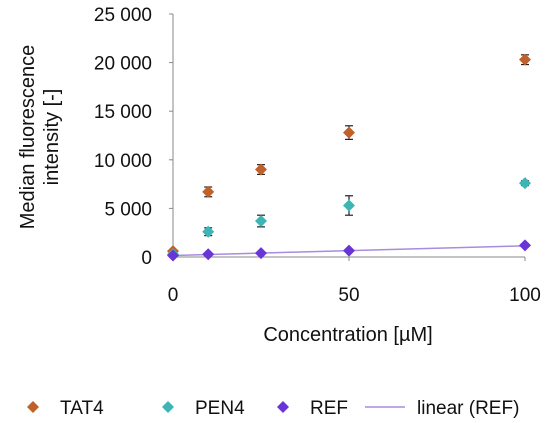 This screenshot has height=423, width=550. Describe the element at coordinates (329, 408) in the screenshot. I see `legend-label-ref: REF` at that location.